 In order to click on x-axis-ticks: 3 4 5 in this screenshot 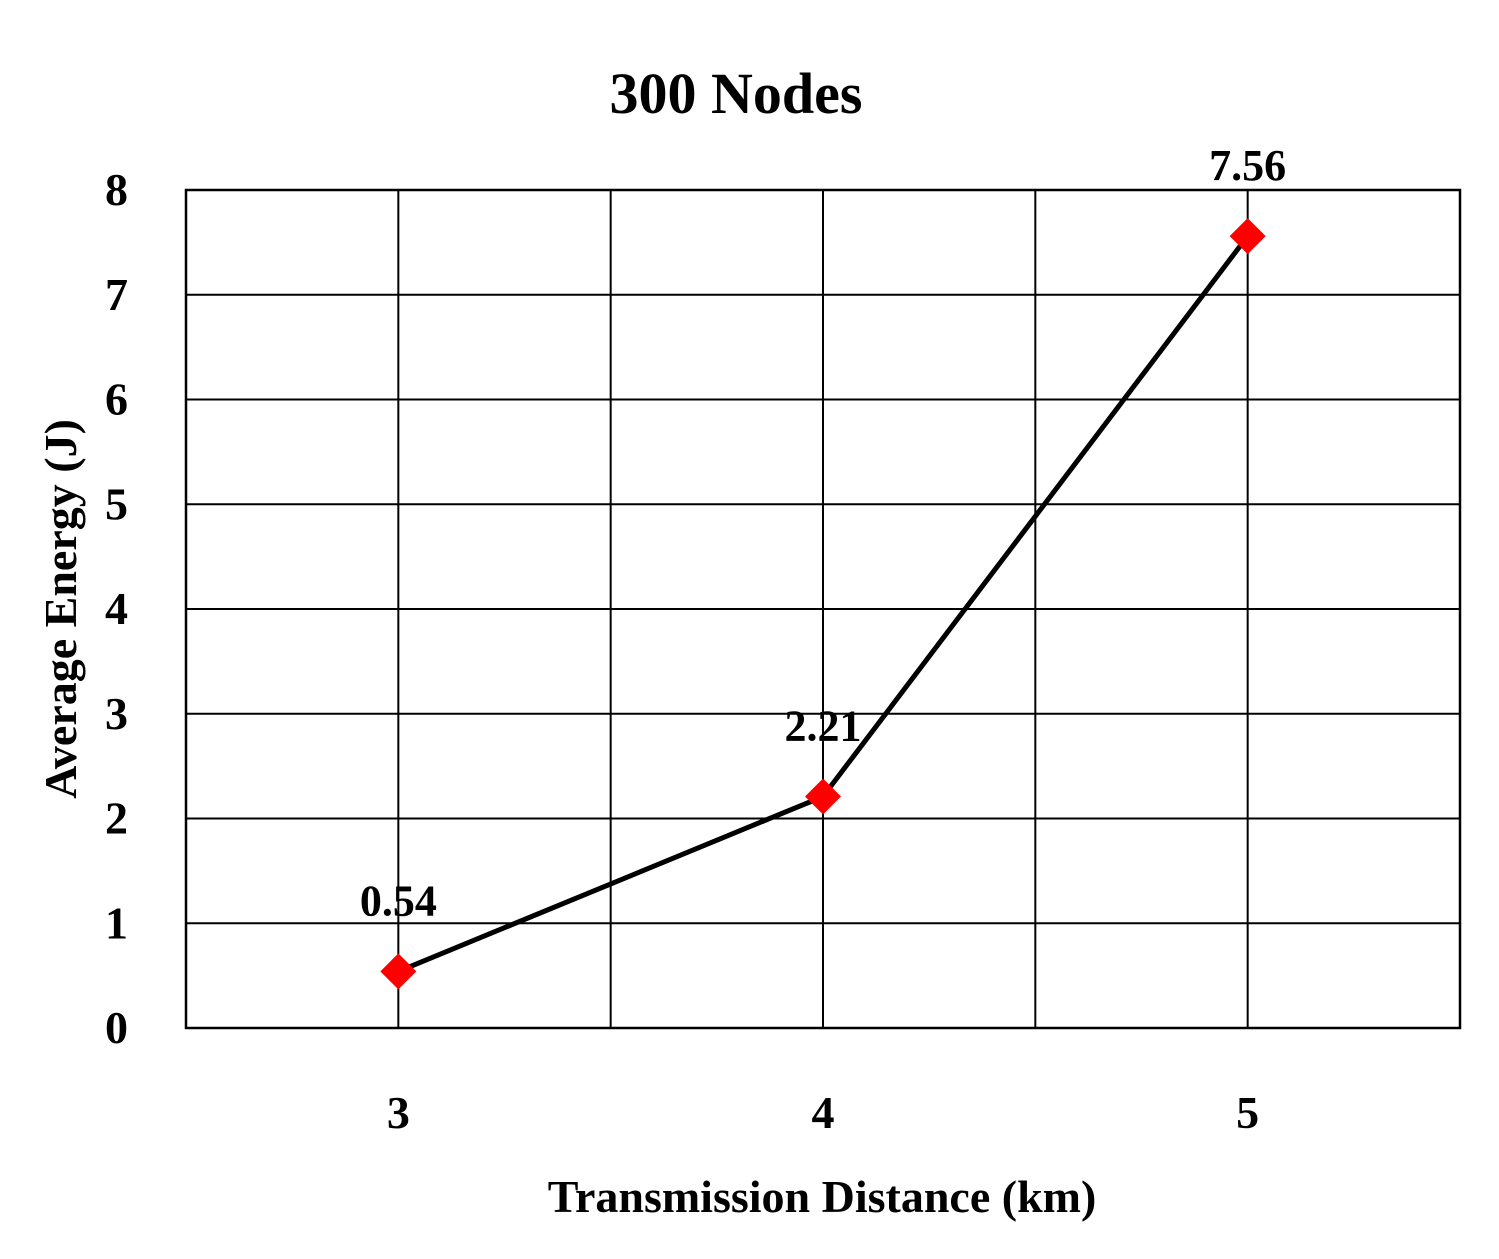, I will do `click(823, 1112)`.